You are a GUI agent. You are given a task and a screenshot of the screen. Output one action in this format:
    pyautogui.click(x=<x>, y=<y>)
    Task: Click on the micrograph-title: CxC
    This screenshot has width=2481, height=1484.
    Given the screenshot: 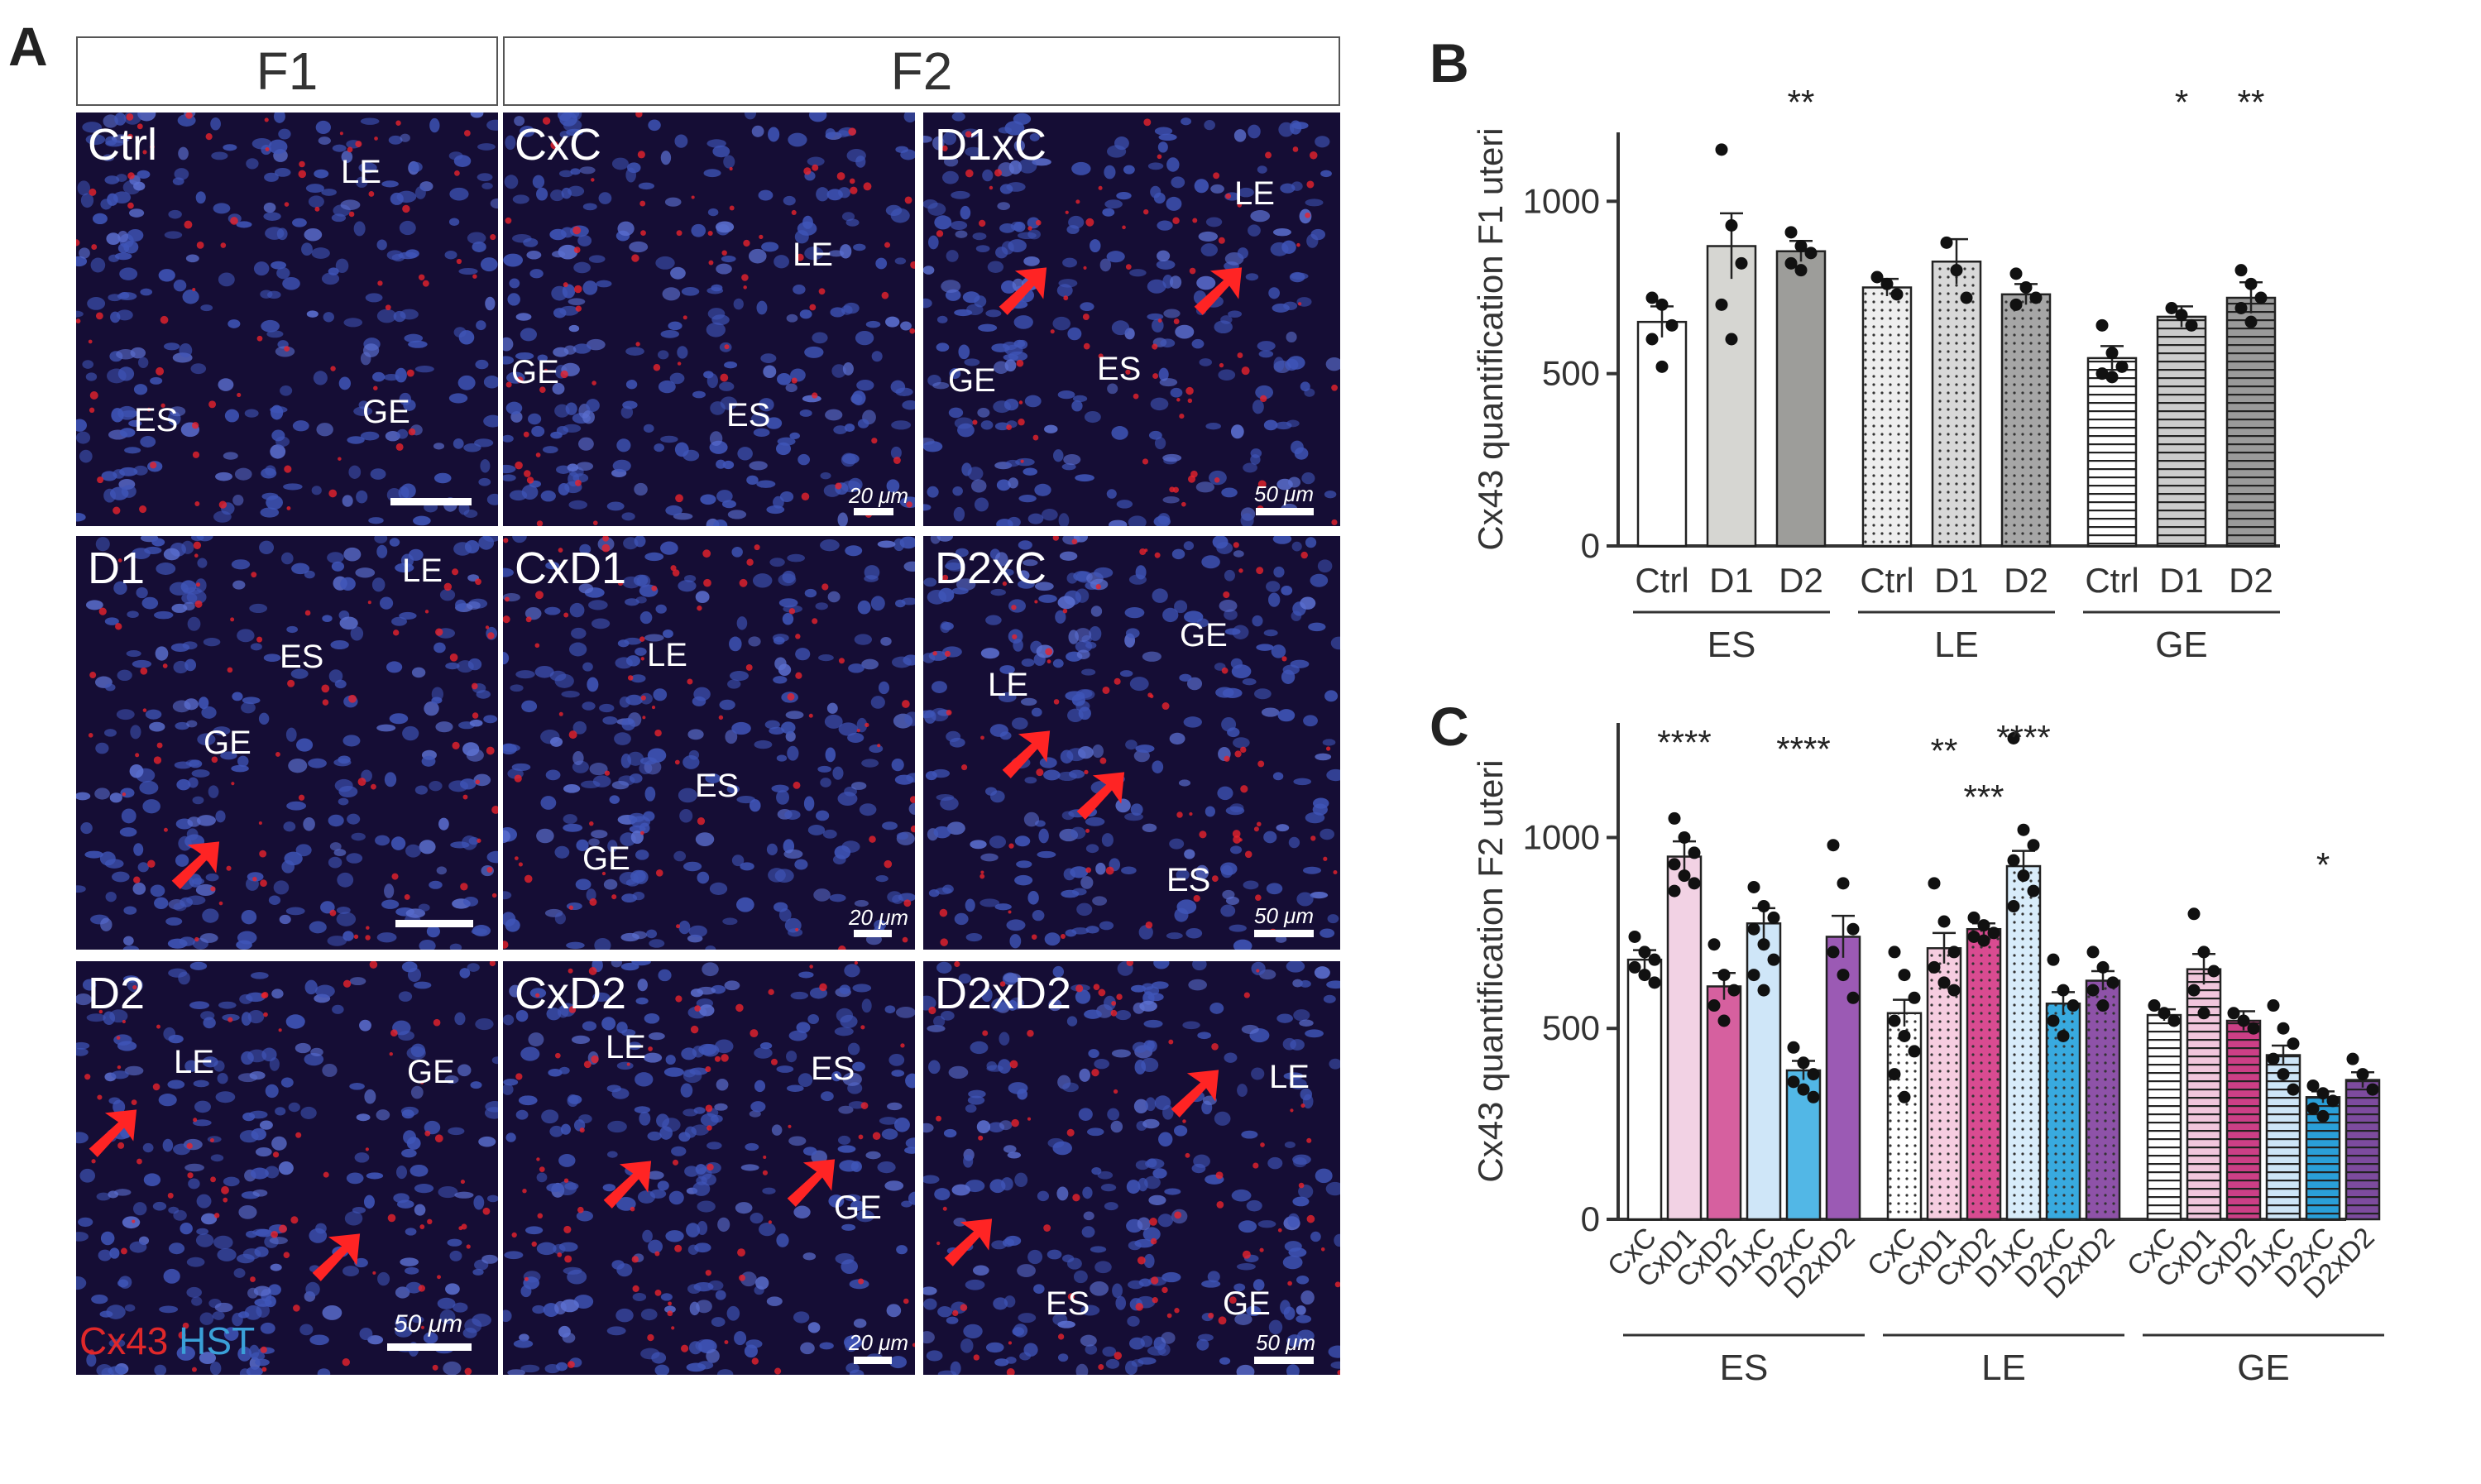 What is the action you would take?
    pyautogui.click(x=558, y=145)
    